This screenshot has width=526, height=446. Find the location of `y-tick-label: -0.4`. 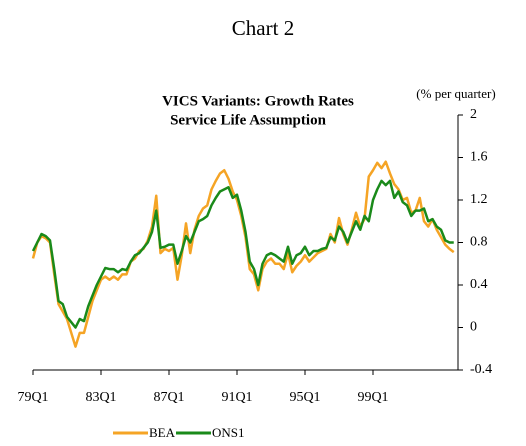

y-tick-label: -0.4 is located at coordinates (481, 369).